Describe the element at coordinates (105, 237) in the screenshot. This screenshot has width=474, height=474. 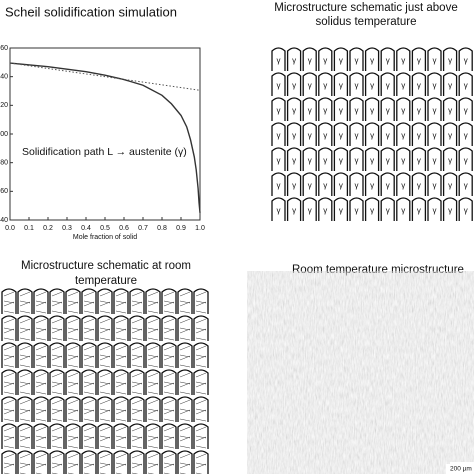
I see `x-axis-label: Mole fraction of solid` at that location.